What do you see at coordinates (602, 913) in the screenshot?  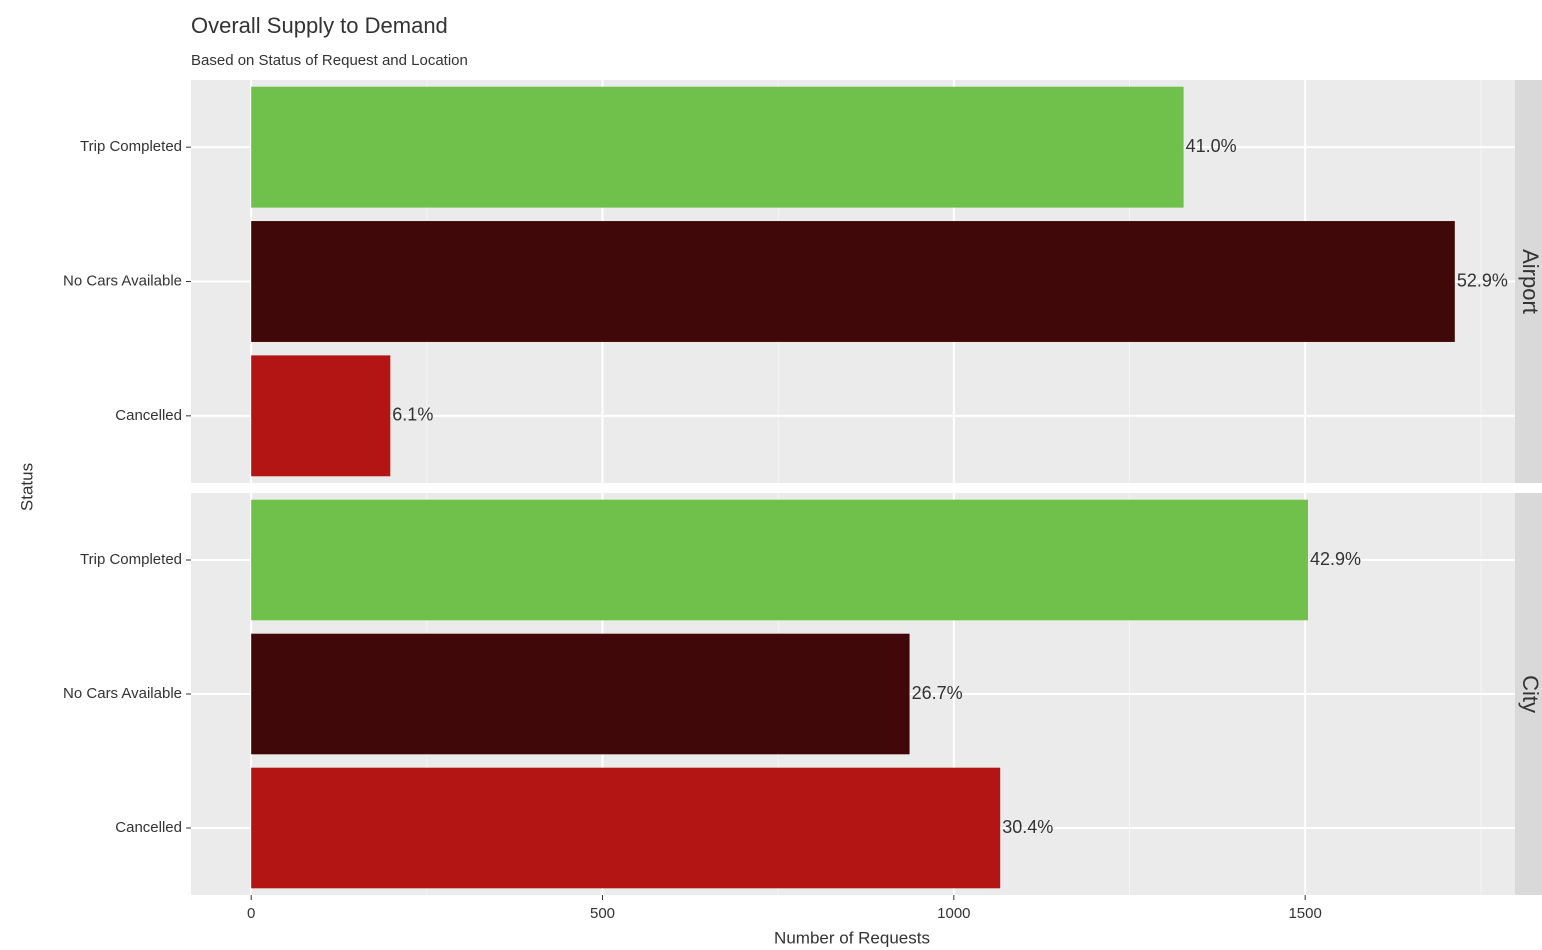 I see `x-tick-label: 500` at bounding box center [602, 913].